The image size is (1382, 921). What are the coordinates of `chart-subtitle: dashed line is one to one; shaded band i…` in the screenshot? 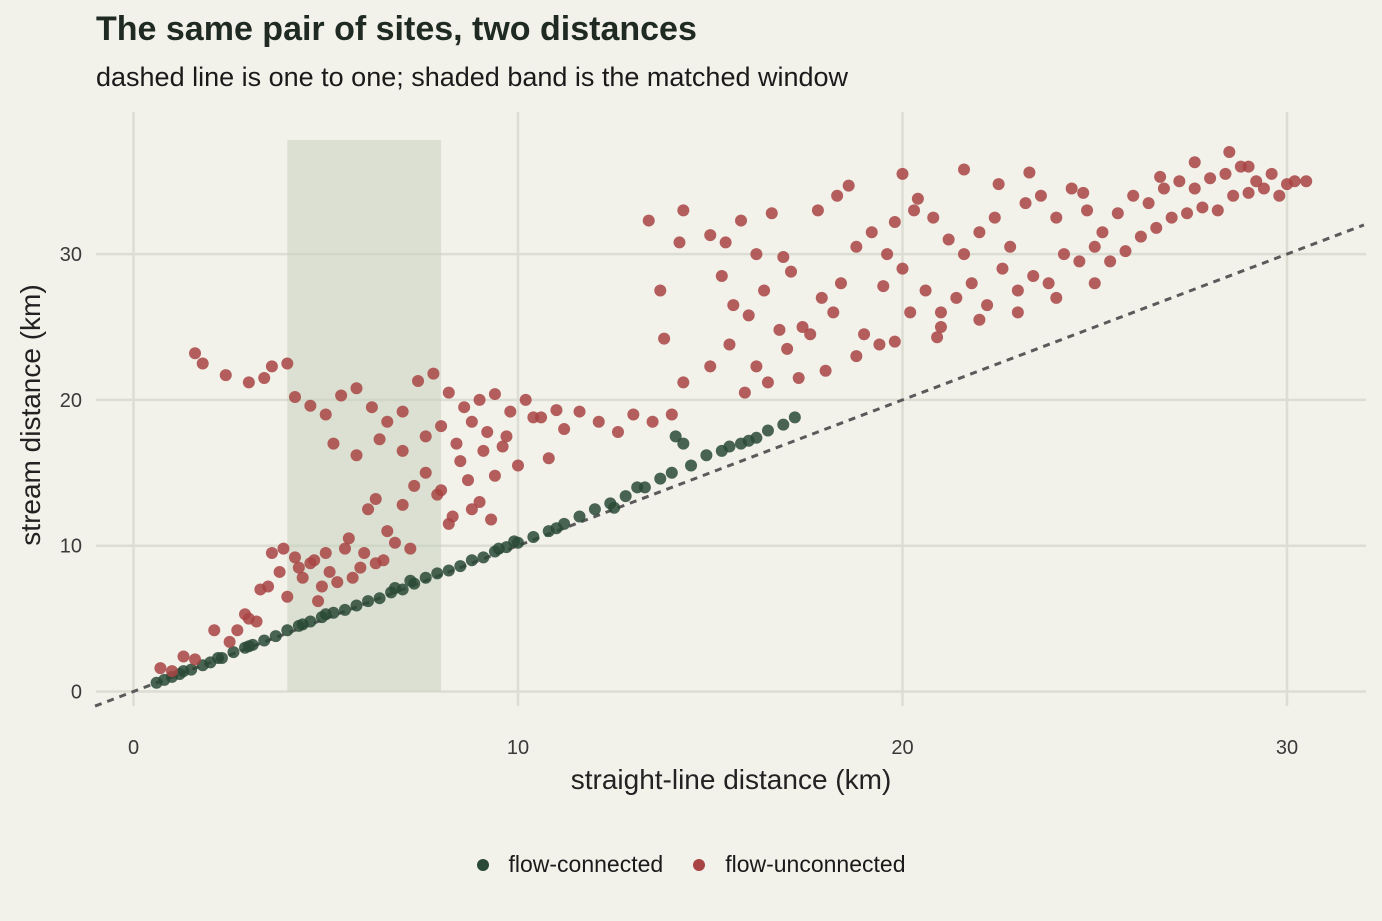 It's located at (472, 77).